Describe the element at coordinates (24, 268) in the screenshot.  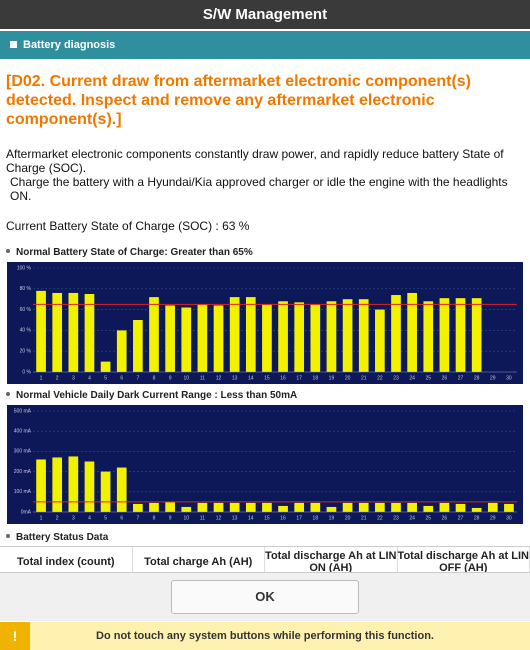
I see `y-tick-label: 100 %` at that location.